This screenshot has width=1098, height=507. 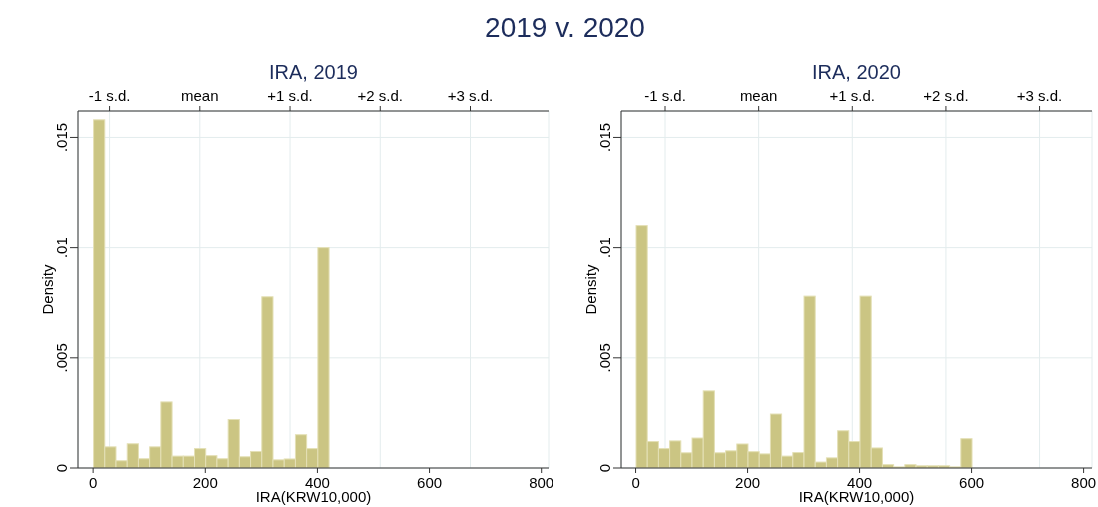 I want to click on chart-title: IRA, 2020, so click(x=856, y=72).